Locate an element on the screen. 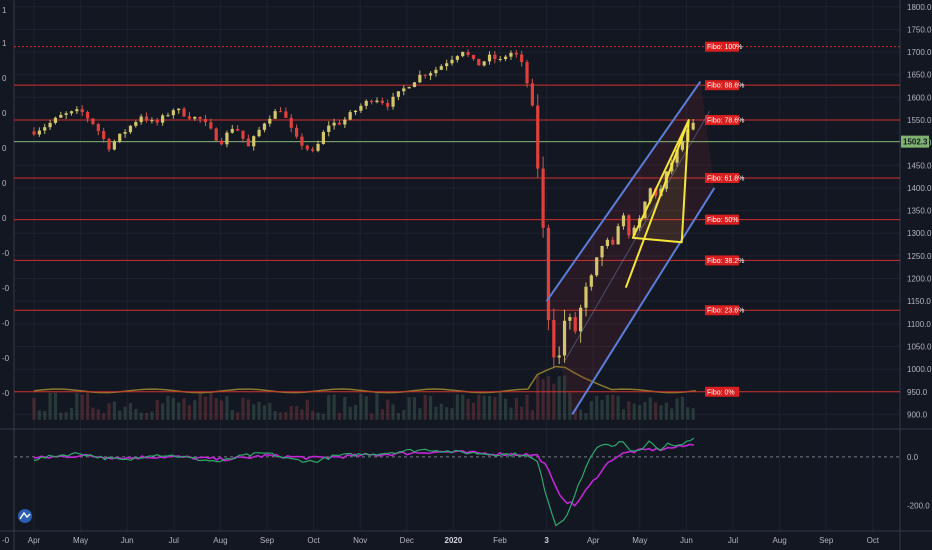 The height and width of the screenshot is (550, 932). logo-glyph-icon is located at coordinates (25, 515).